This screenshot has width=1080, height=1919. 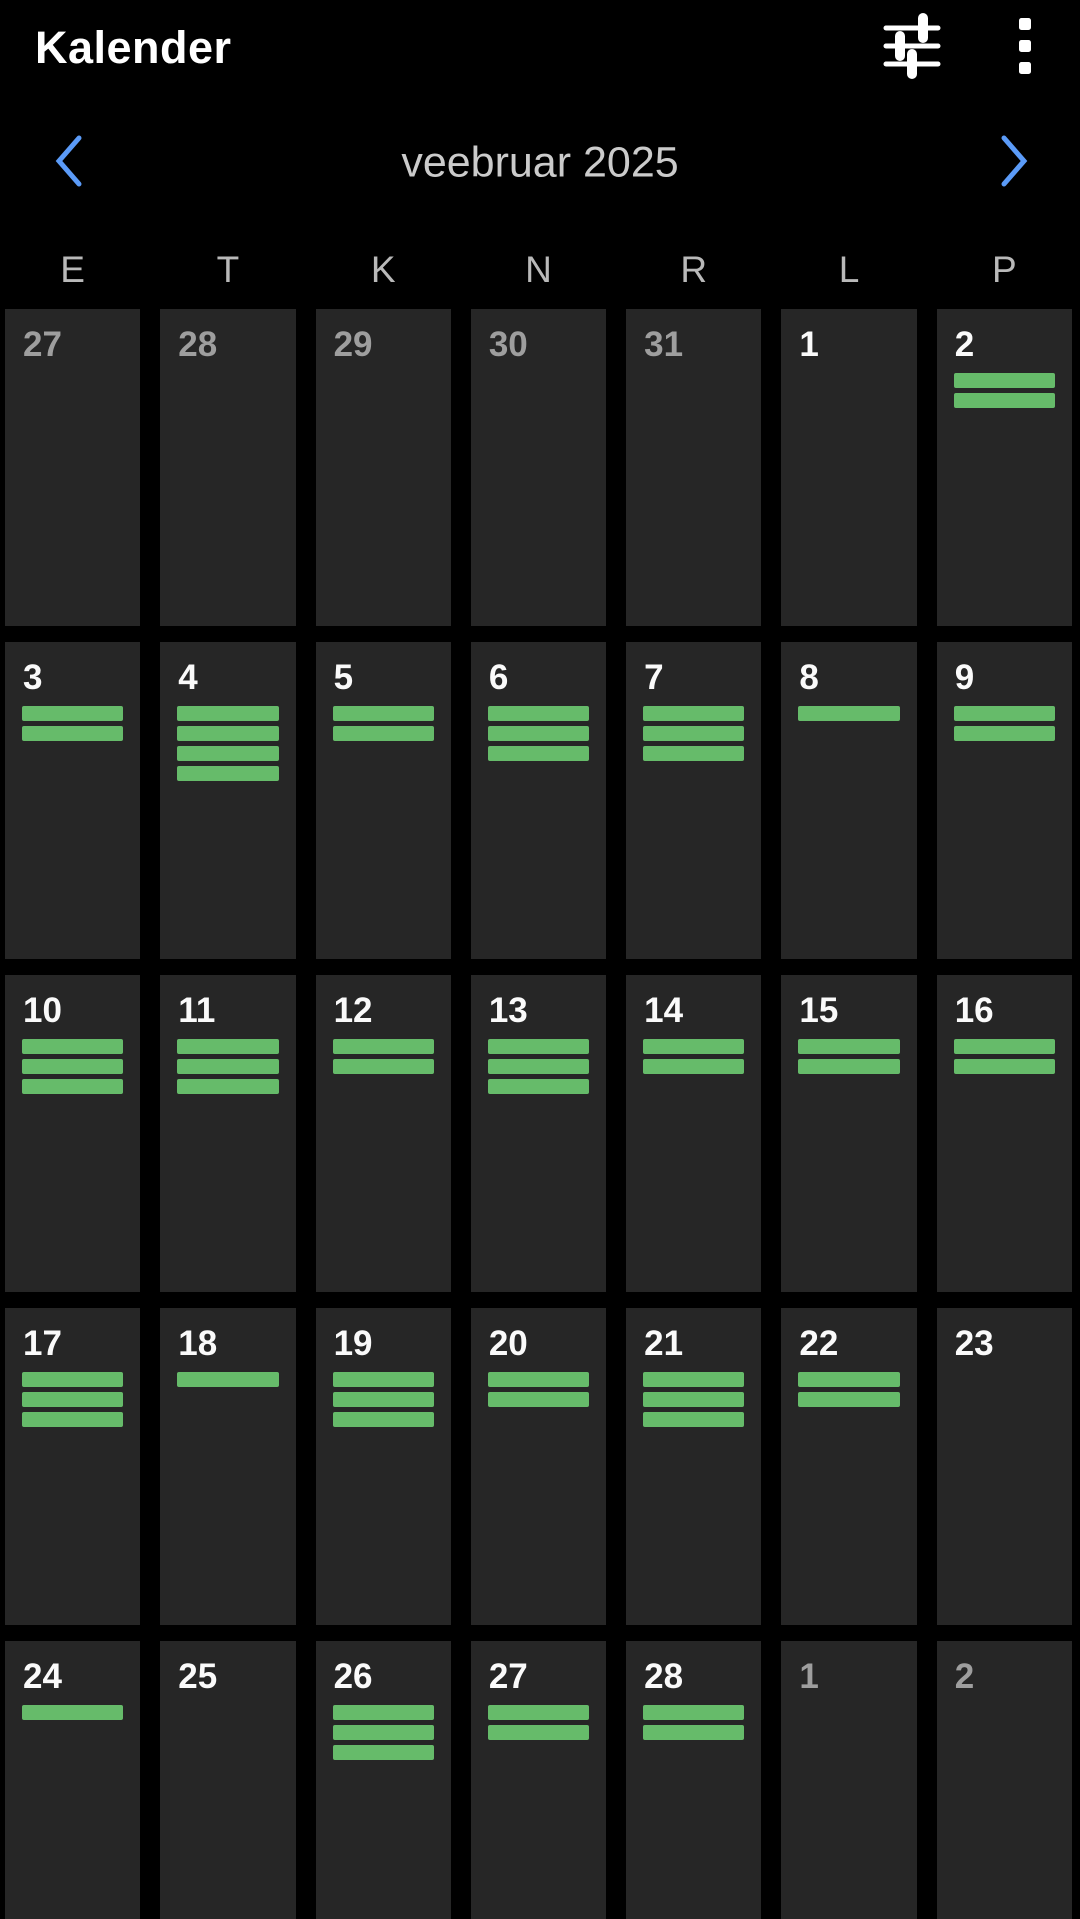 I want to click on day-cell: 9, so click(x=1004, y=800).